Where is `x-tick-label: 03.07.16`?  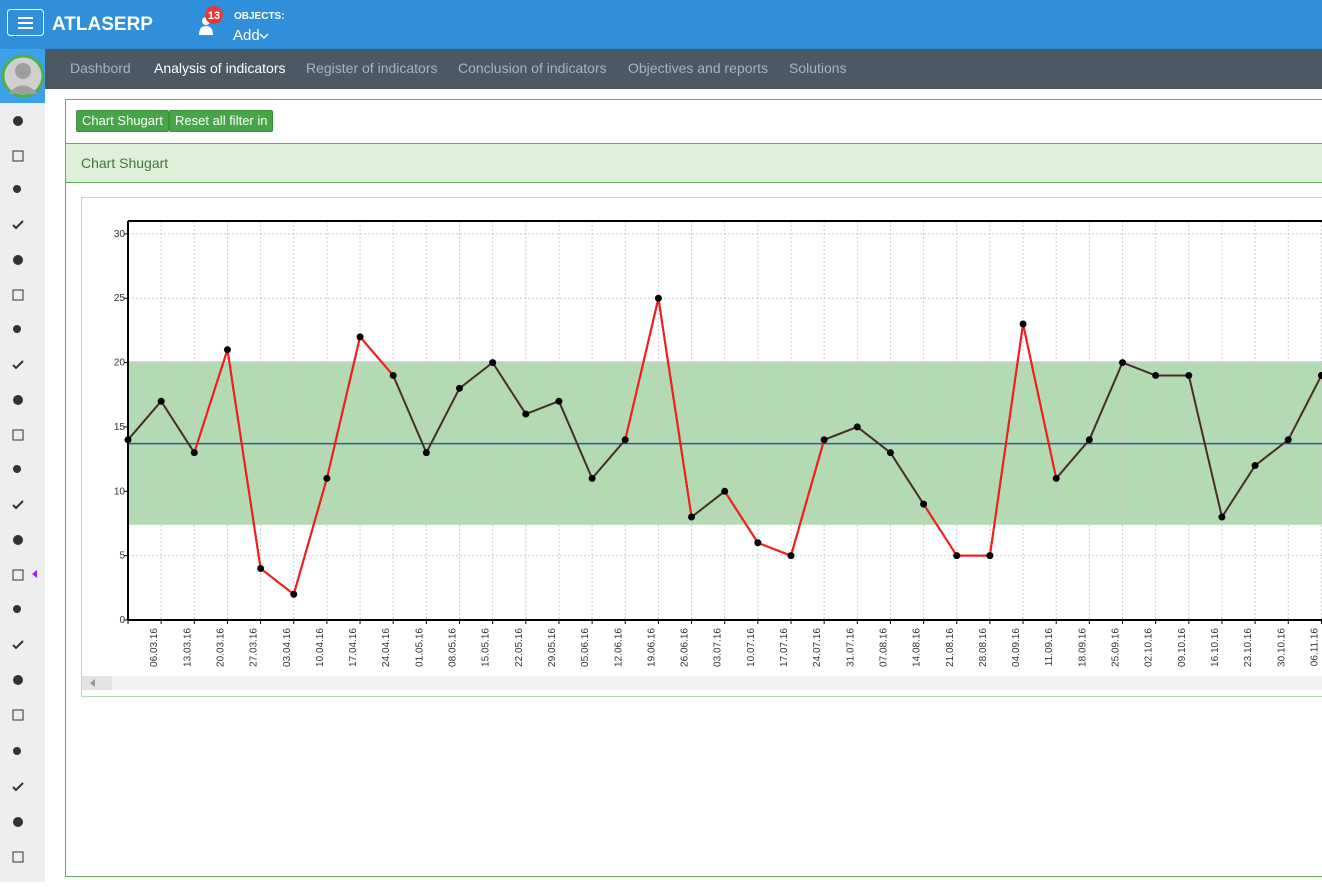 x-tick-label: 03.07.16 is located at coordinates (718, 647).